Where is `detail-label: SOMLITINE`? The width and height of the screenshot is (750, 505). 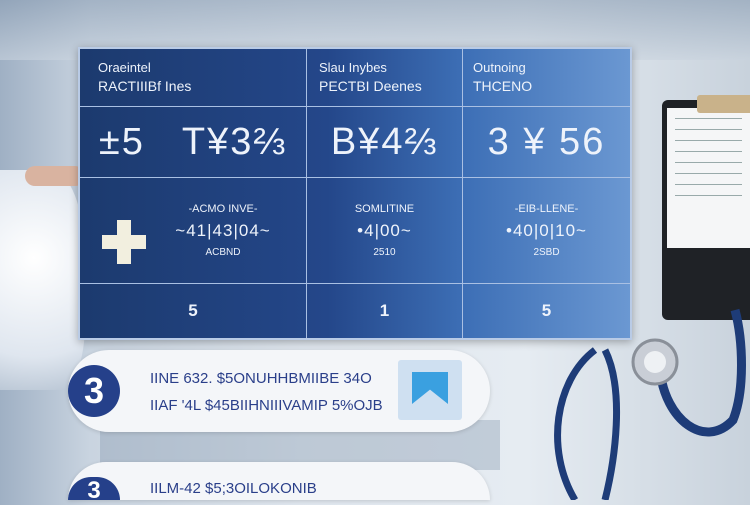
detail-label: SOMLITINE is located at coordinates (384, 209).